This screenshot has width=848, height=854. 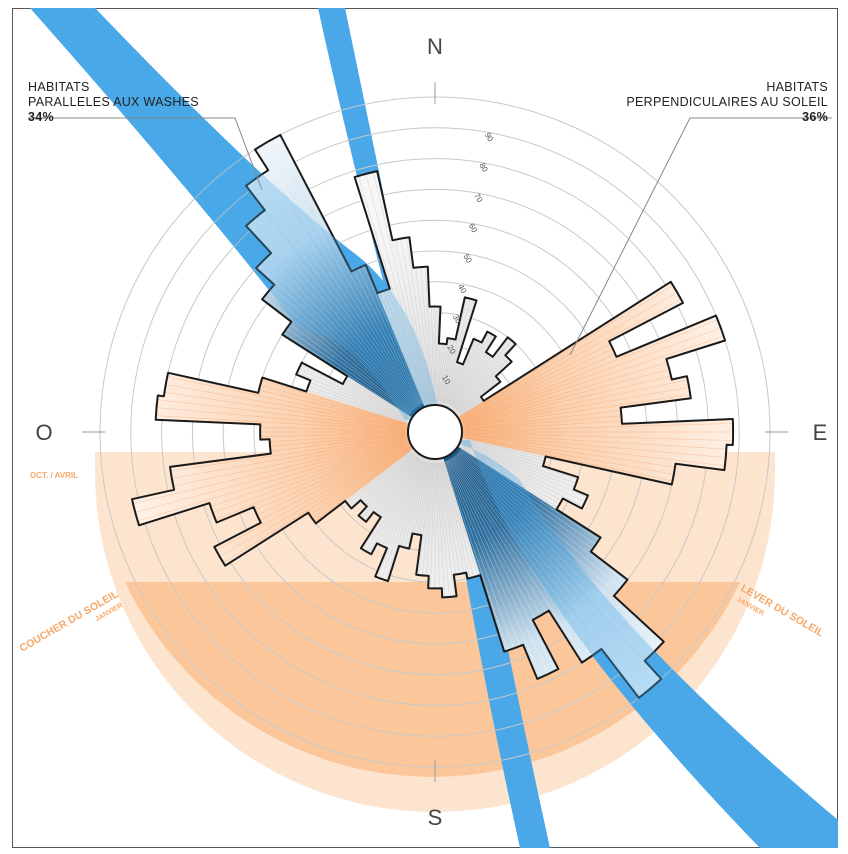 I want to click on ring-label: 40, so click(x=462, y=289).